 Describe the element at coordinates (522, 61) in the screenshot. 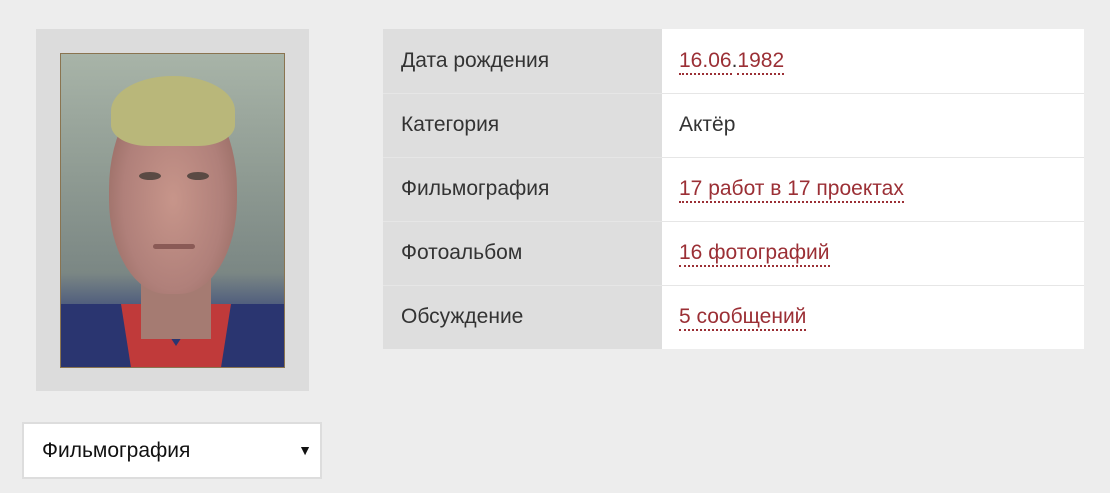

I see `row-label: Дата рождения` at that location.